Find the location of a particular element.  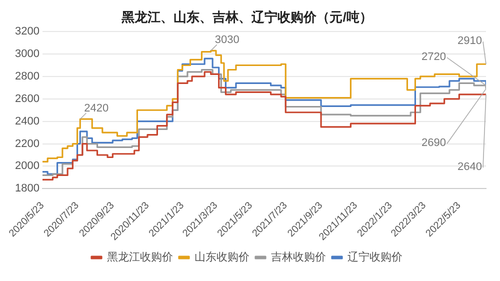

y-tick-label: 1800 is located at coordinates (27, 188).